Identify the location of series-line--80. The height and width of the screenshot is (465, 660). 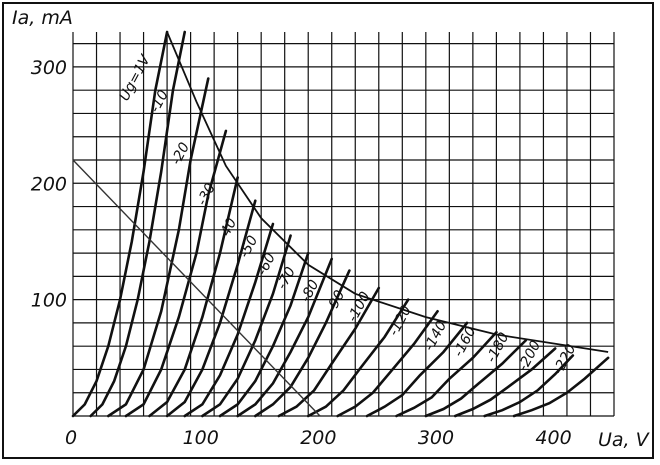
(264, 334).